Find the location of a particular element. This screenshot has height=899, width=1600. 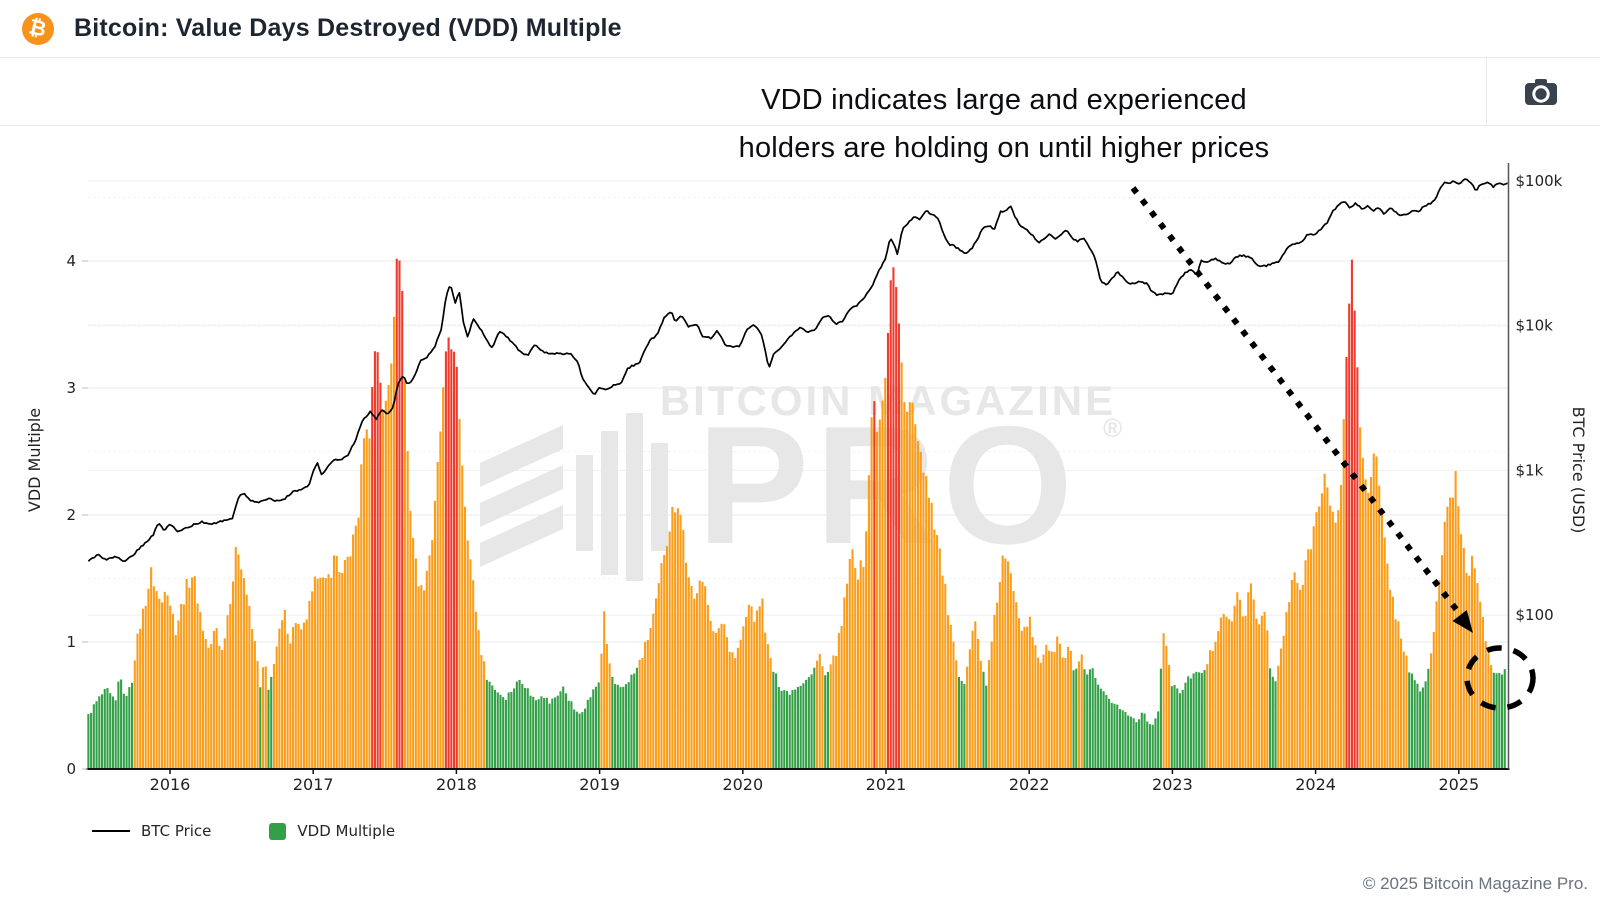

x-axis-tick-label: 2021 is located at coordinates (886, 784).